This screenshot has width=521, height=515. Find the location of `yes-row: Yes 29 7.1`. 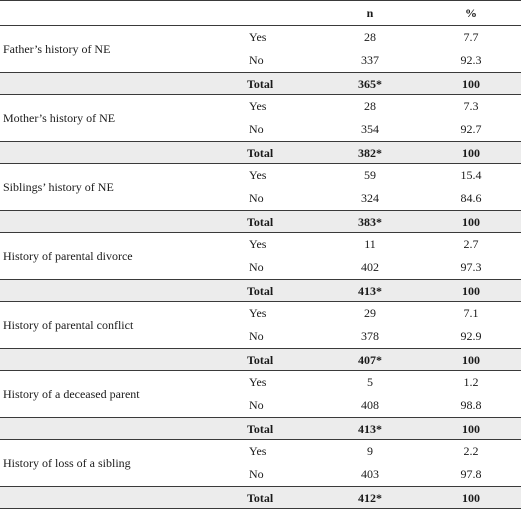

yes-row: Yes 29 7.1 is located at coordinates (260, 313).